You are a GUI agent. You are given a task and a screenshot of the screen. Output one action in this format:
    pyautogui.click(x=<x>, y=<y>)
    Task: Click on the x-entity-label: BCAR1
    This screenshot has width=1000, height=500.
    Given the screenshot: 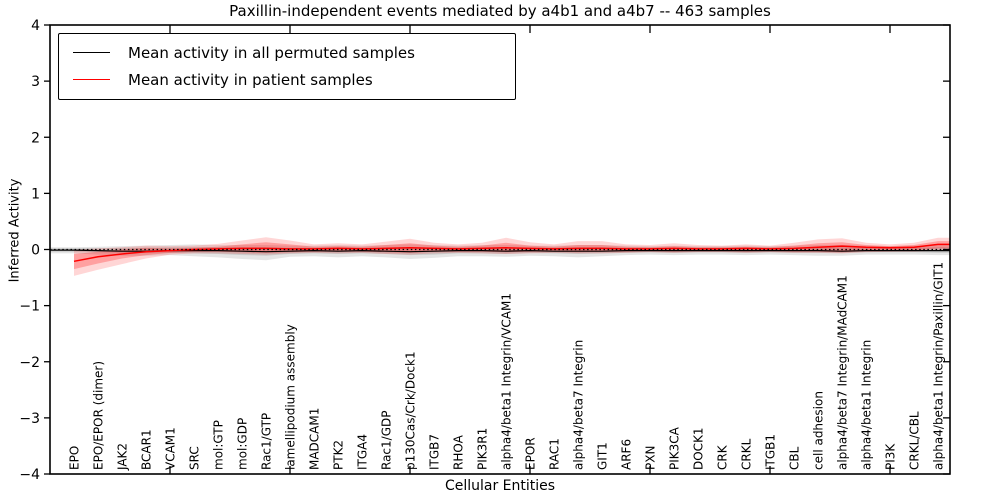 What is the action you would take?
    pyautogui.click(x=147, y=449)
    